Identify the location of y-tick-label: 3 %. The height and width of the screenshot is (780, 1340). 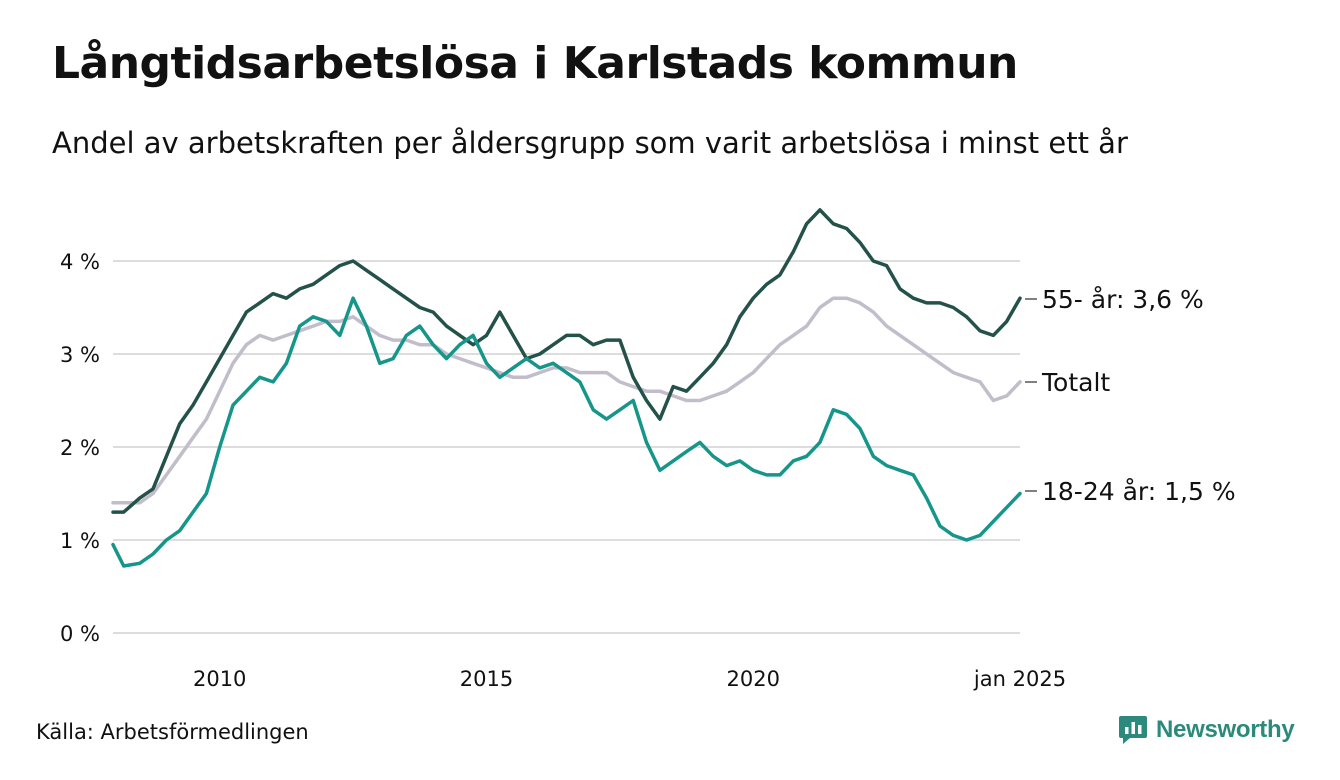
(80, 355).